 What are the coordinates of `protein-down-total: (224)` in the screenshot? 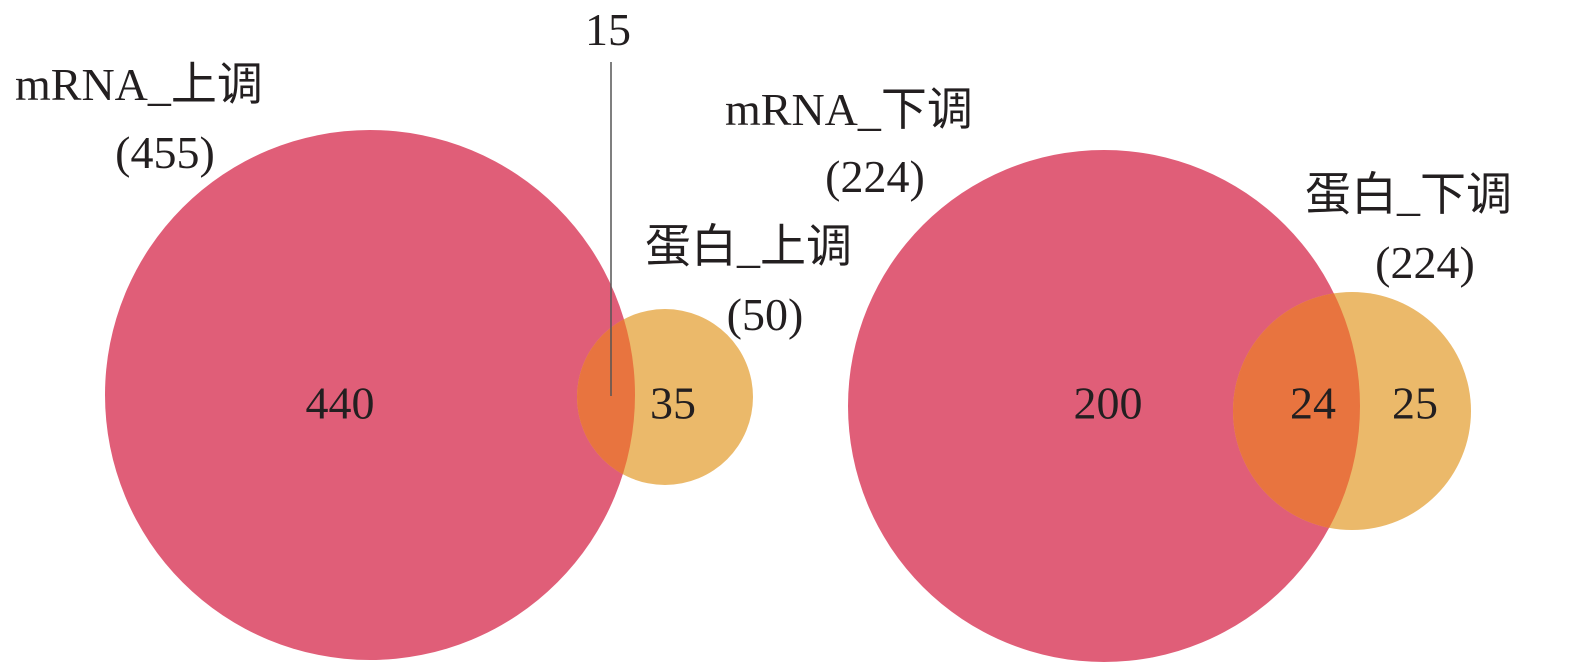 It's located at (1425, 262).